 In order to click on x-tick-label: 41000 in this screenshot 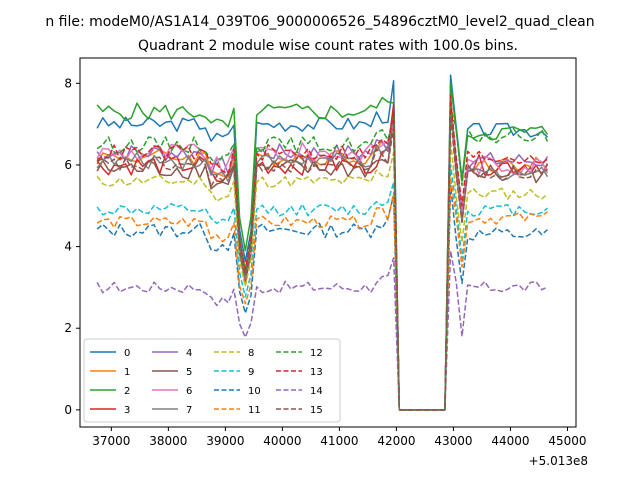, I will do `click(339, 441)`.